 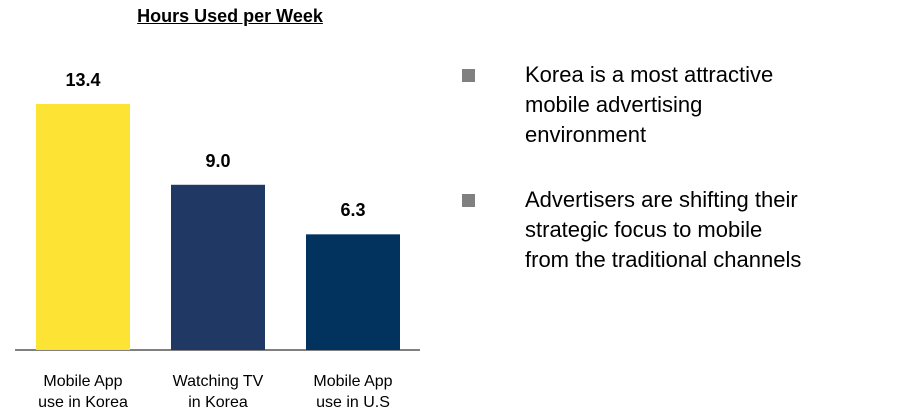 What do you see at coordinates (83, 392) in the screenshot?
I see `x-tick-label: Mobile App use in Korea` at bounding box center [83, 392].